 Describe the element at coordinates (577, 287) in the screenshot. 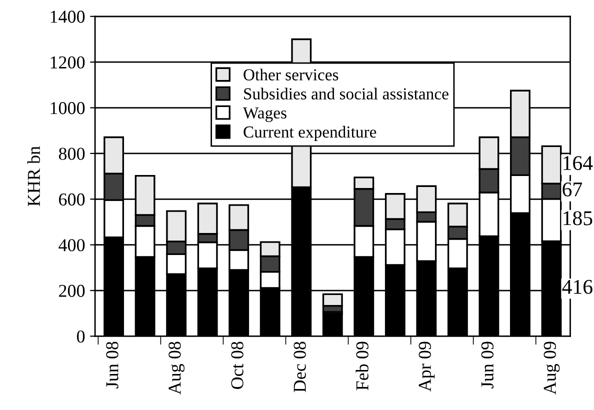

I see `data-label: 416` at that location.